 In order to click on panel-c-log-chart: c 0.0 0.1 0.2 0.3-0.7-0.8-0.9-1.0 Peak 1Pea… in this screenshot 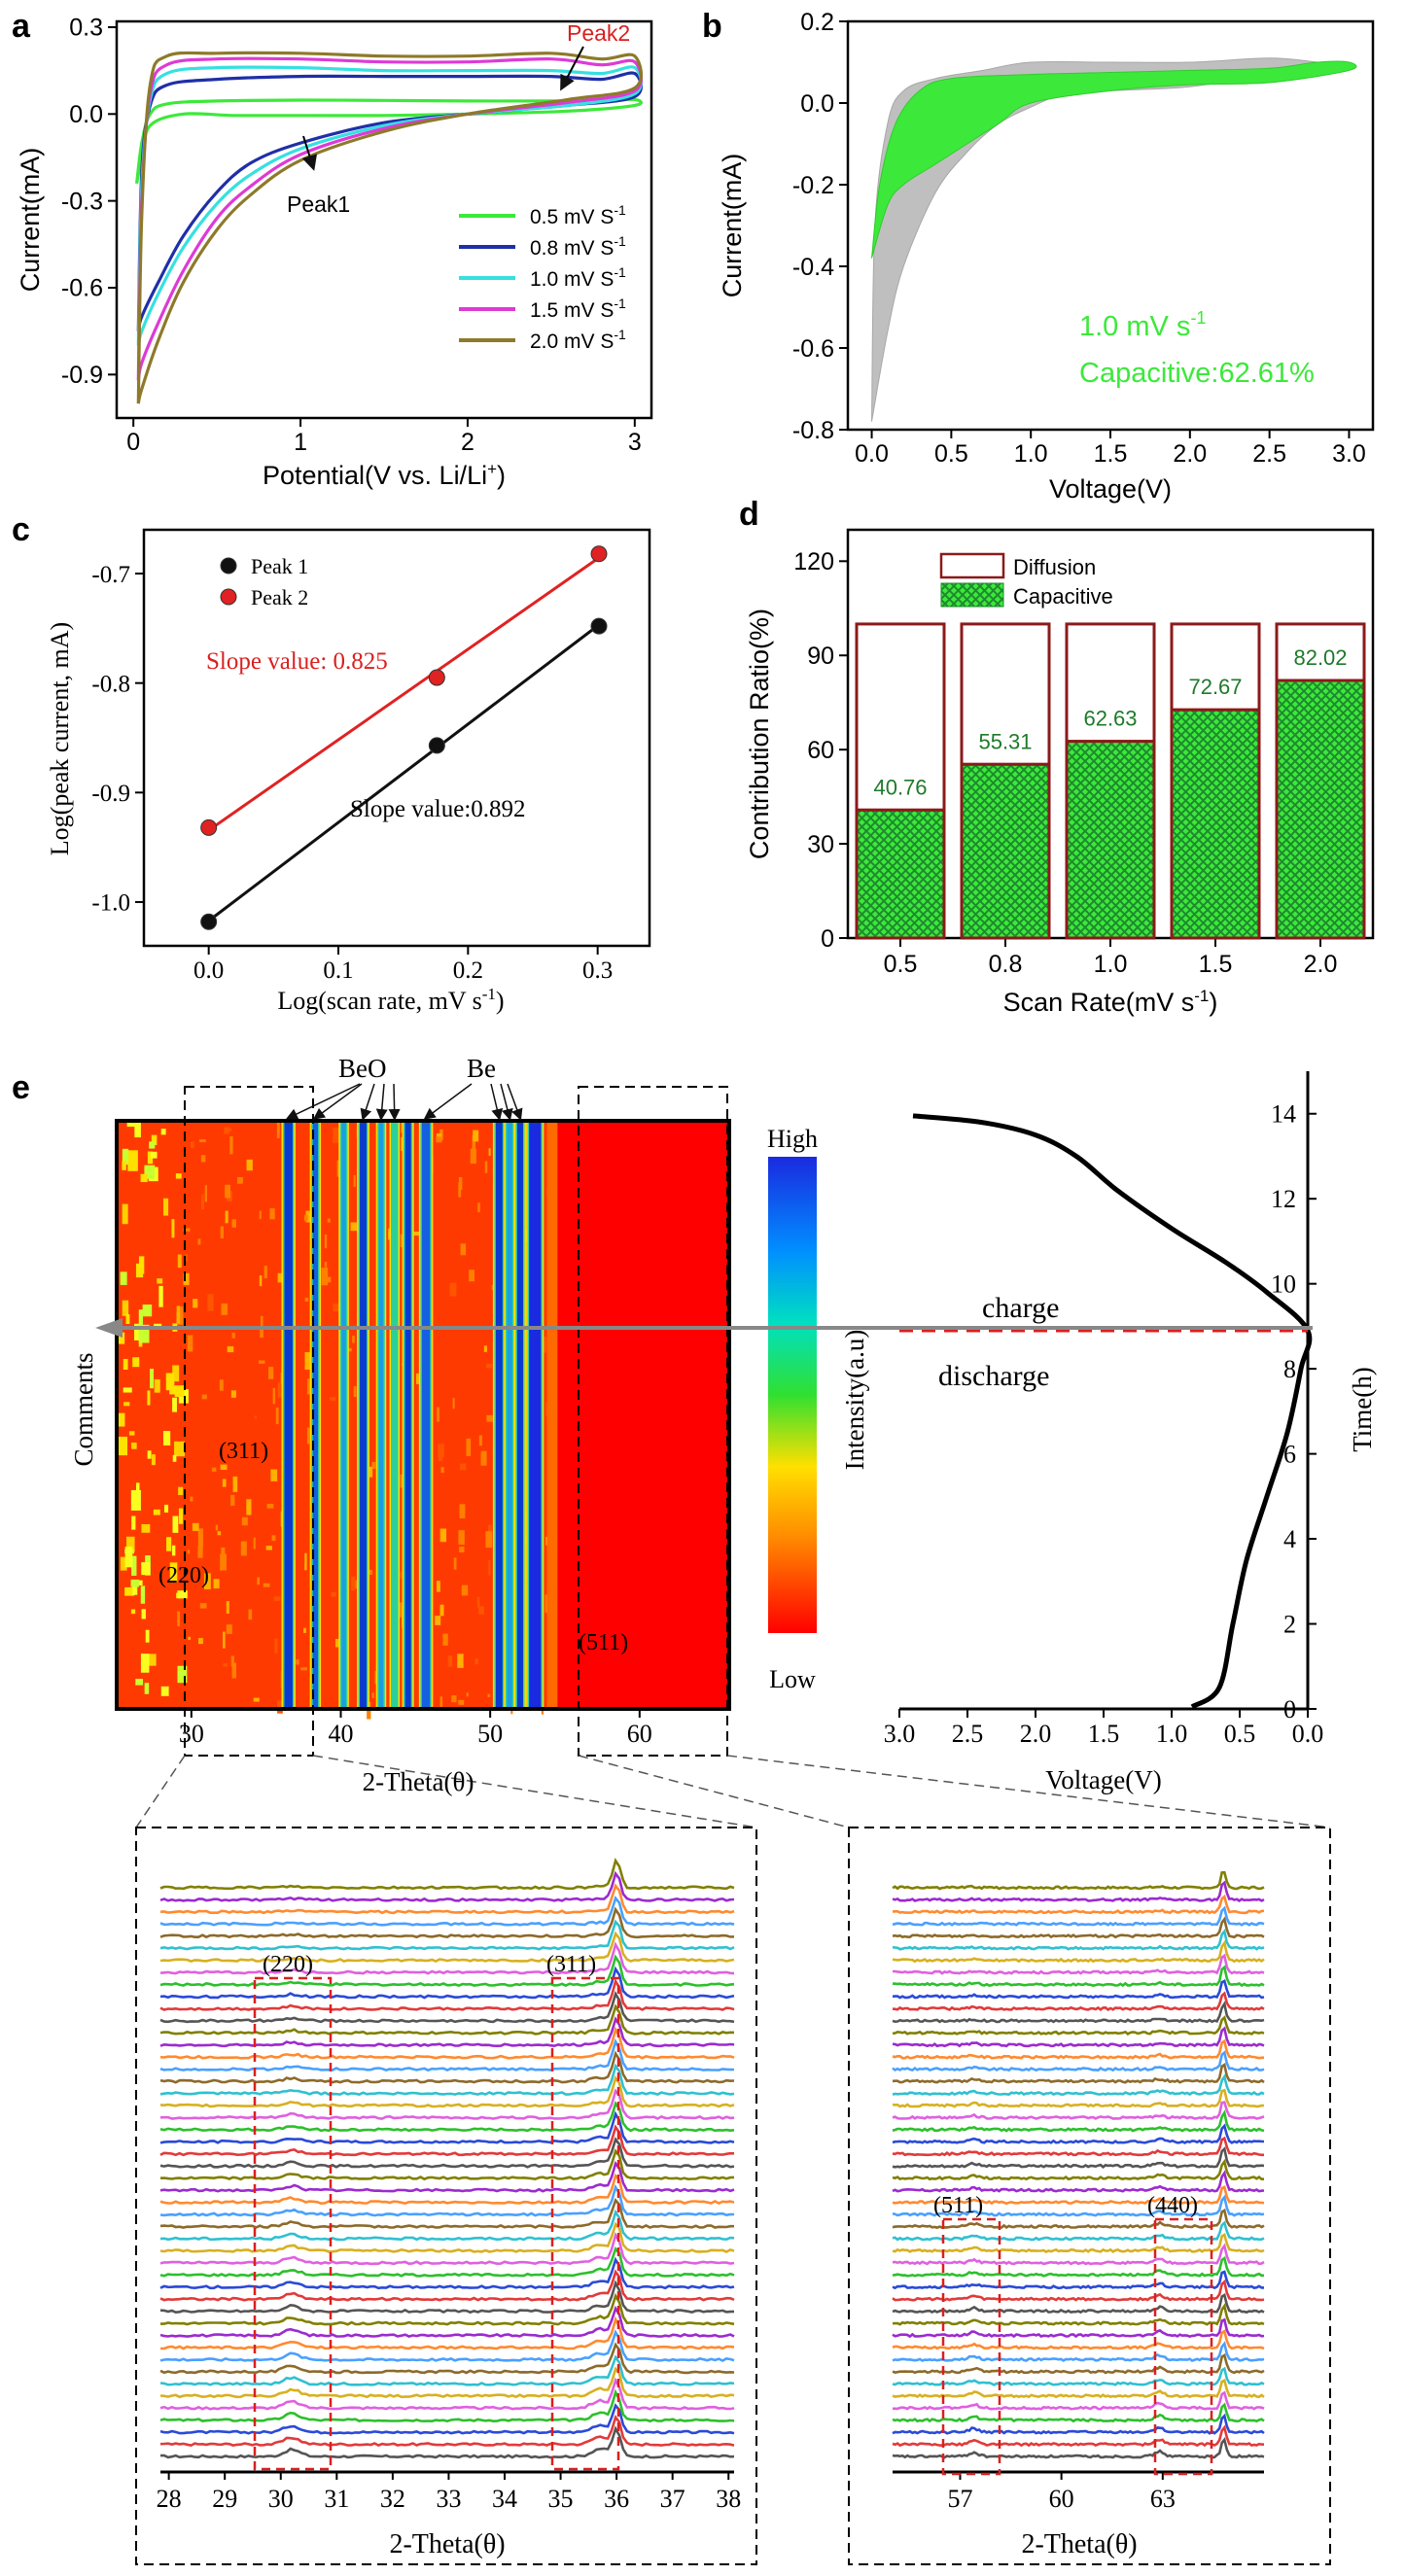, I will do `click(331, 763)`.